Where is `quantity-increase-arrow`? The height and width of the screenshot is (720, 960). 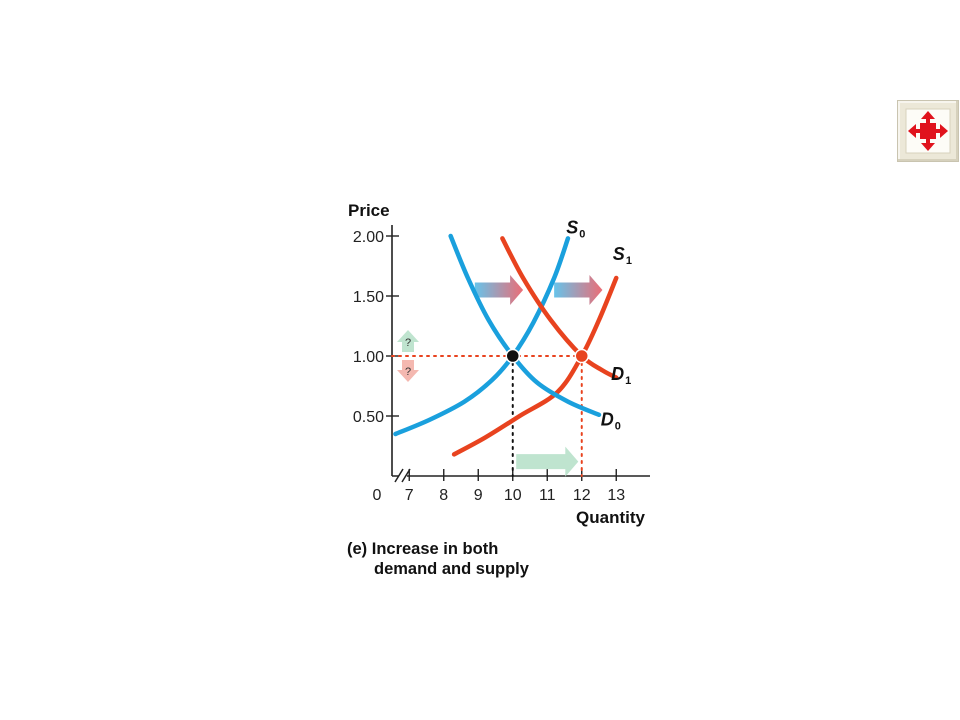
quantity-increase-arrow is located at coordinates (547, 461).